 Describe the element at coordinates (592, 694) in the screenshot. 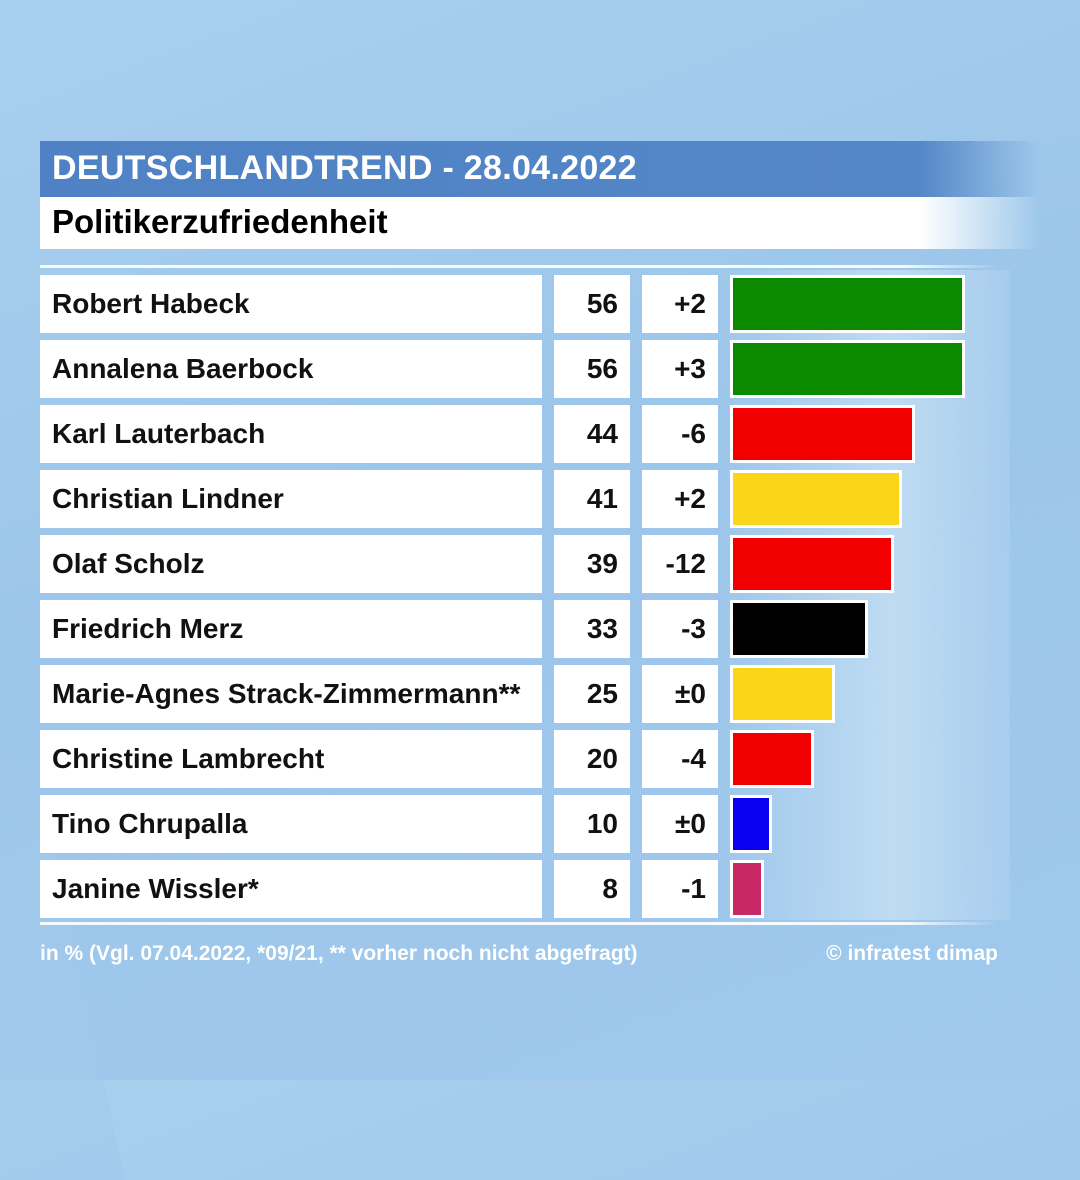

I see `value-label: 25` at that location.